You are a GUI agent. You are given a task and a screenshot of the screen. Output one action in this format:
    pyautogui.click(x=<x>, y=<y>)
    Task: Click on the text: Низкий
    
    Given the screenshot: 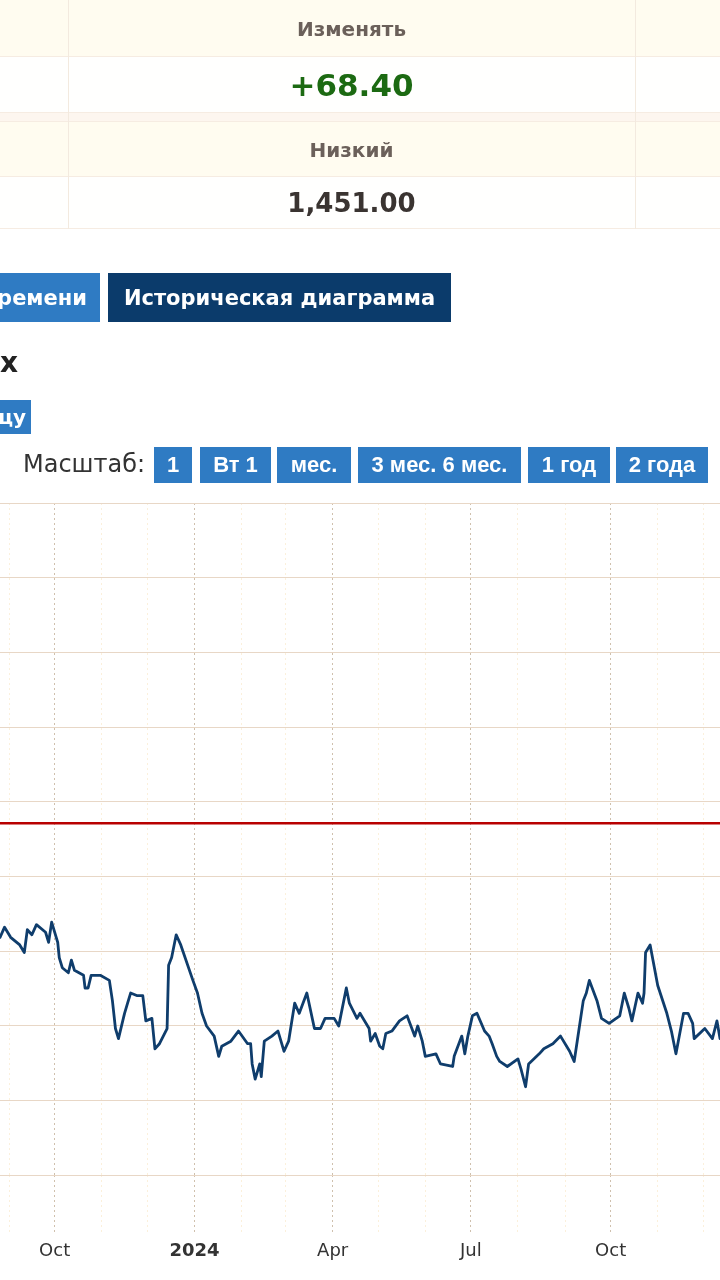 What is the action you would take?
    pyautogui.click(x=351, y=150)
    